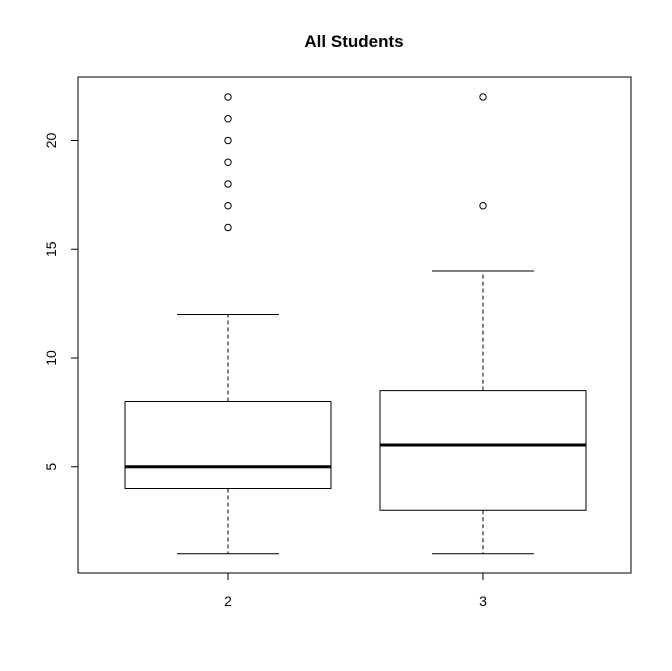  What do you see at coordinates (51, 358) in the screenshot?
I see `y-tick-label: 10` at bounding box center [51, 358].